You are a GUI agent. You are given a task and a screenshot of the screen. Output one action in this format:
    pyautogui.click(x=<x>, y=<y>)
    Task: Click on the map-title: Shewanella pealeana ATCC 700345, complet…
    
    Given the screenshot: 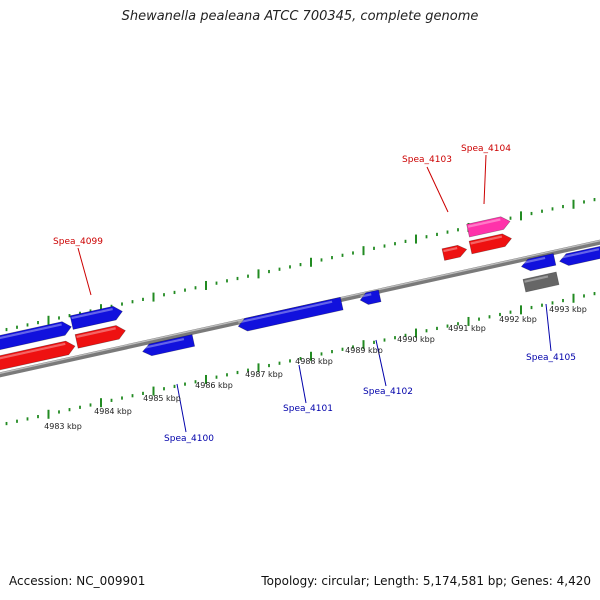 What is the action you would take?
    pyautogui.click(x=300, y=16)
    